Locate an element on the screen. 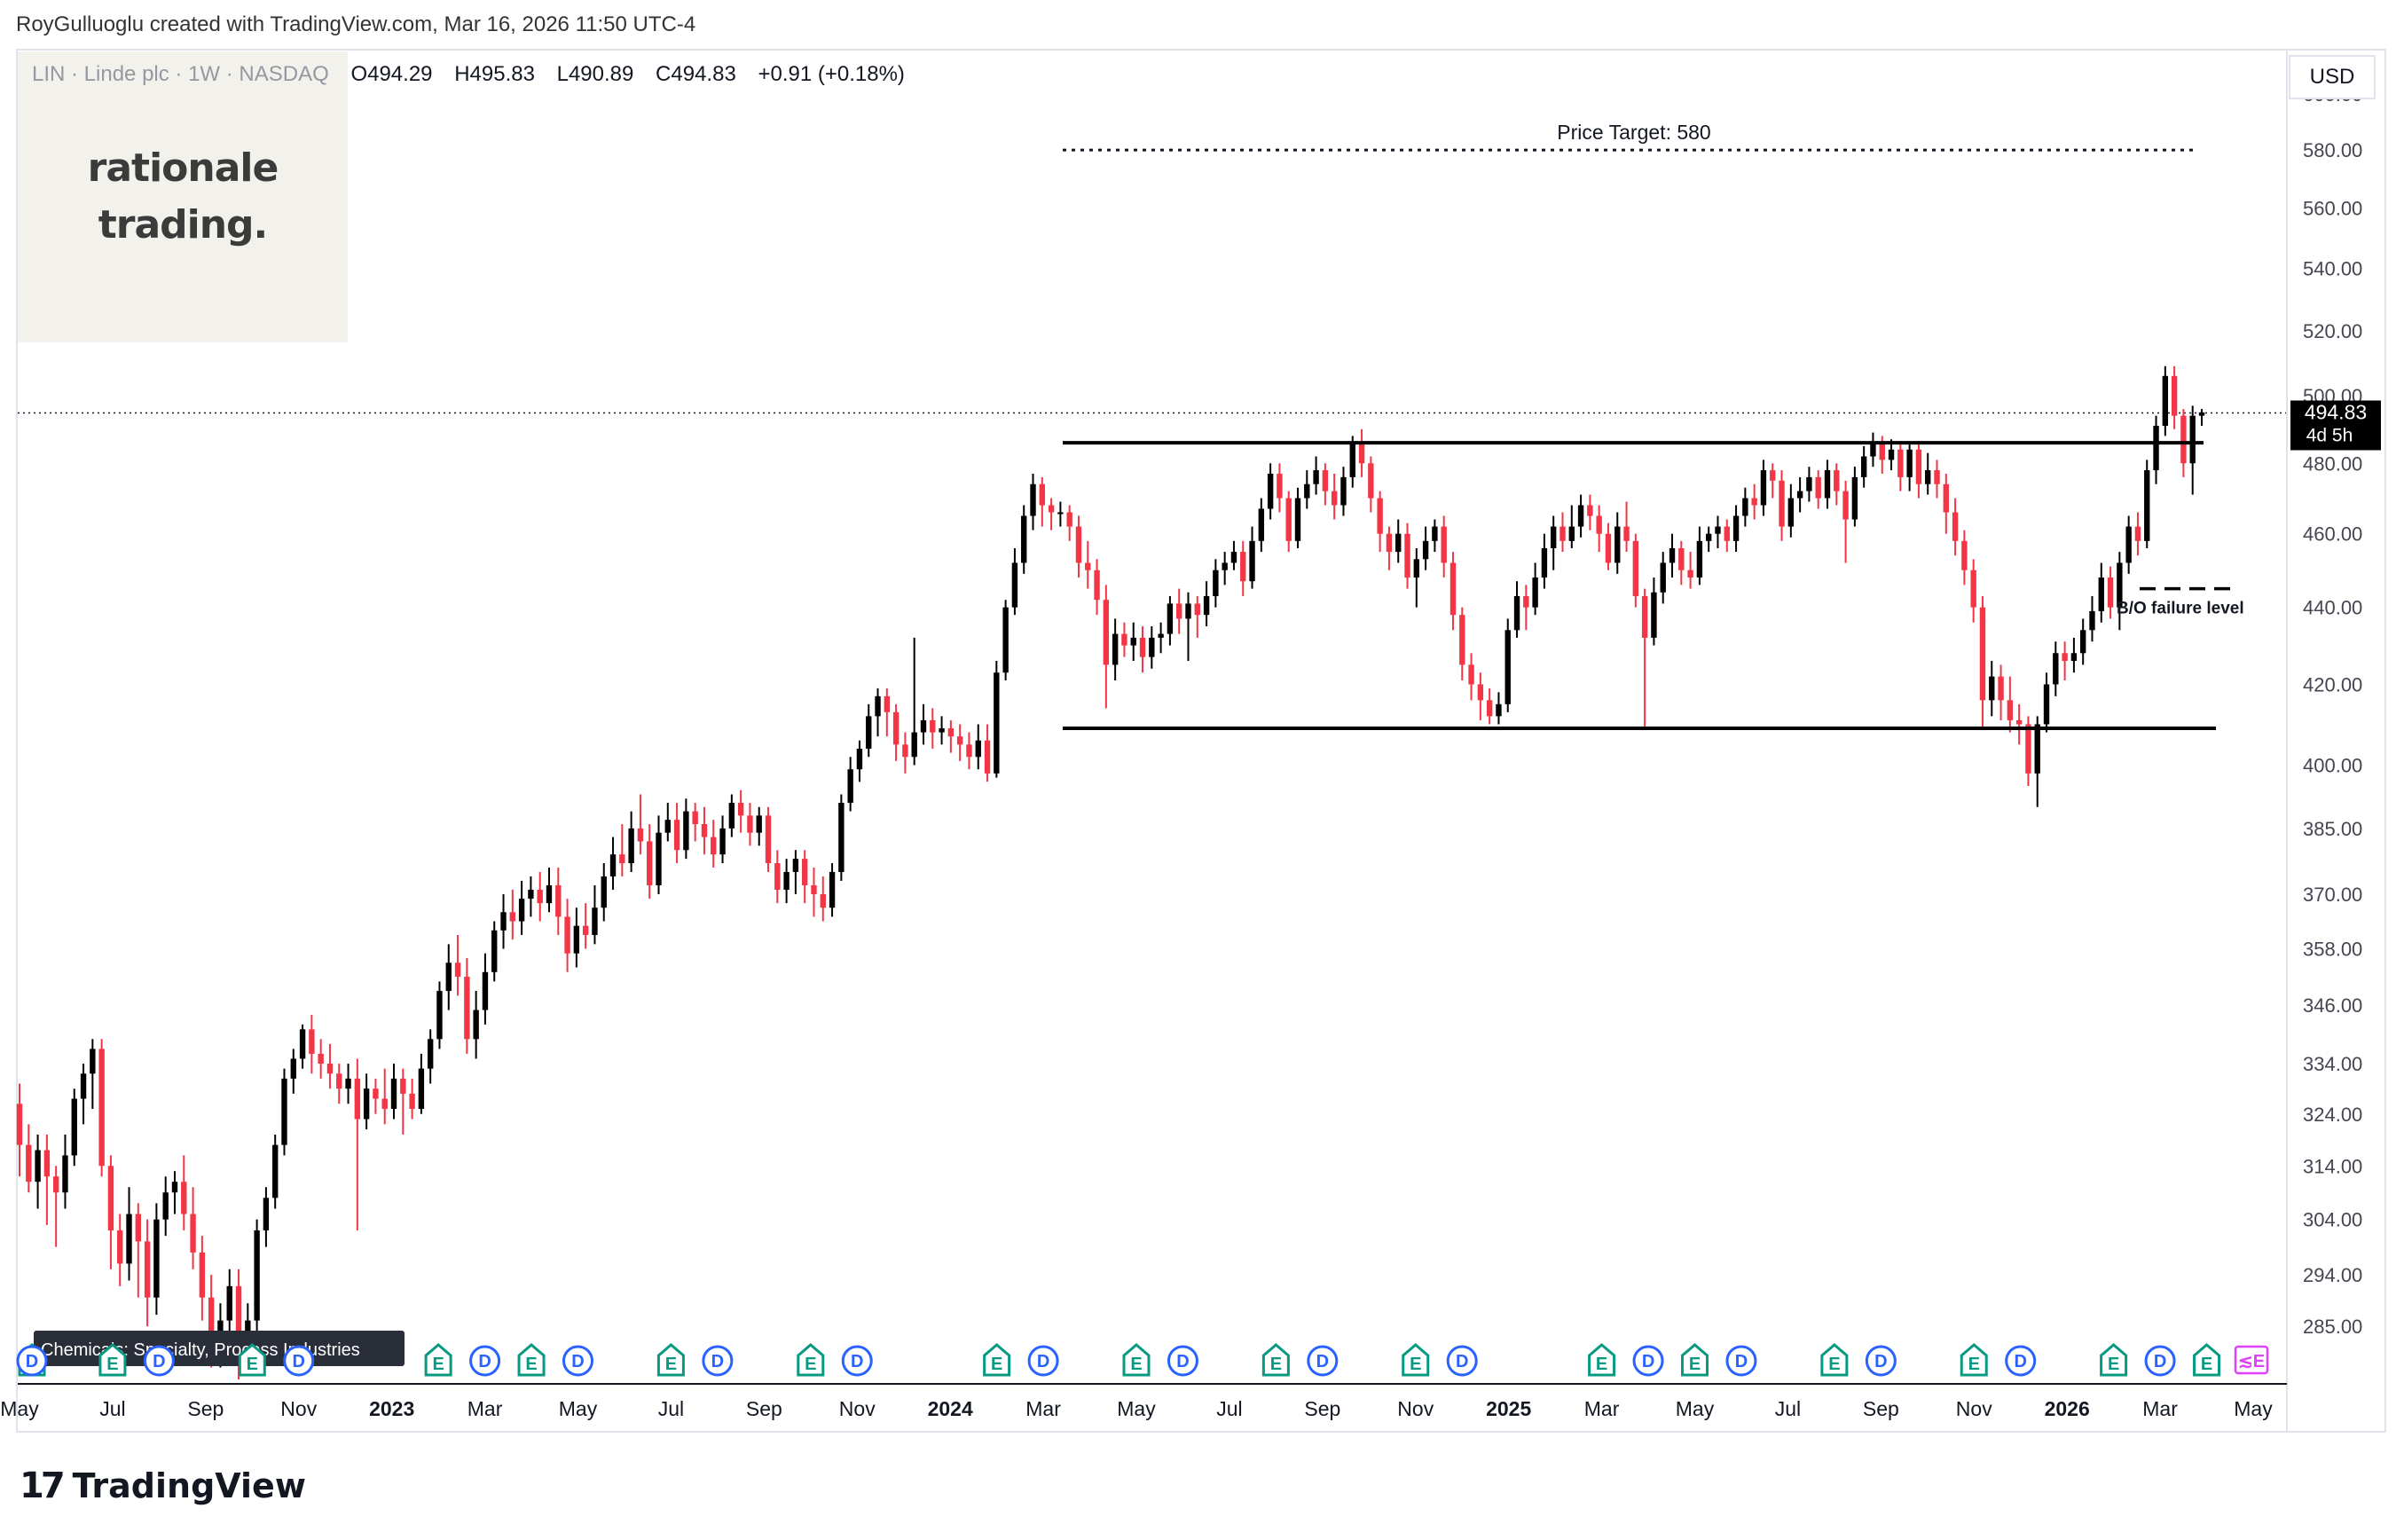  symbol-description: LIN · Linde plc · 1W · NASDAQ is located at coordinates (180, 74).